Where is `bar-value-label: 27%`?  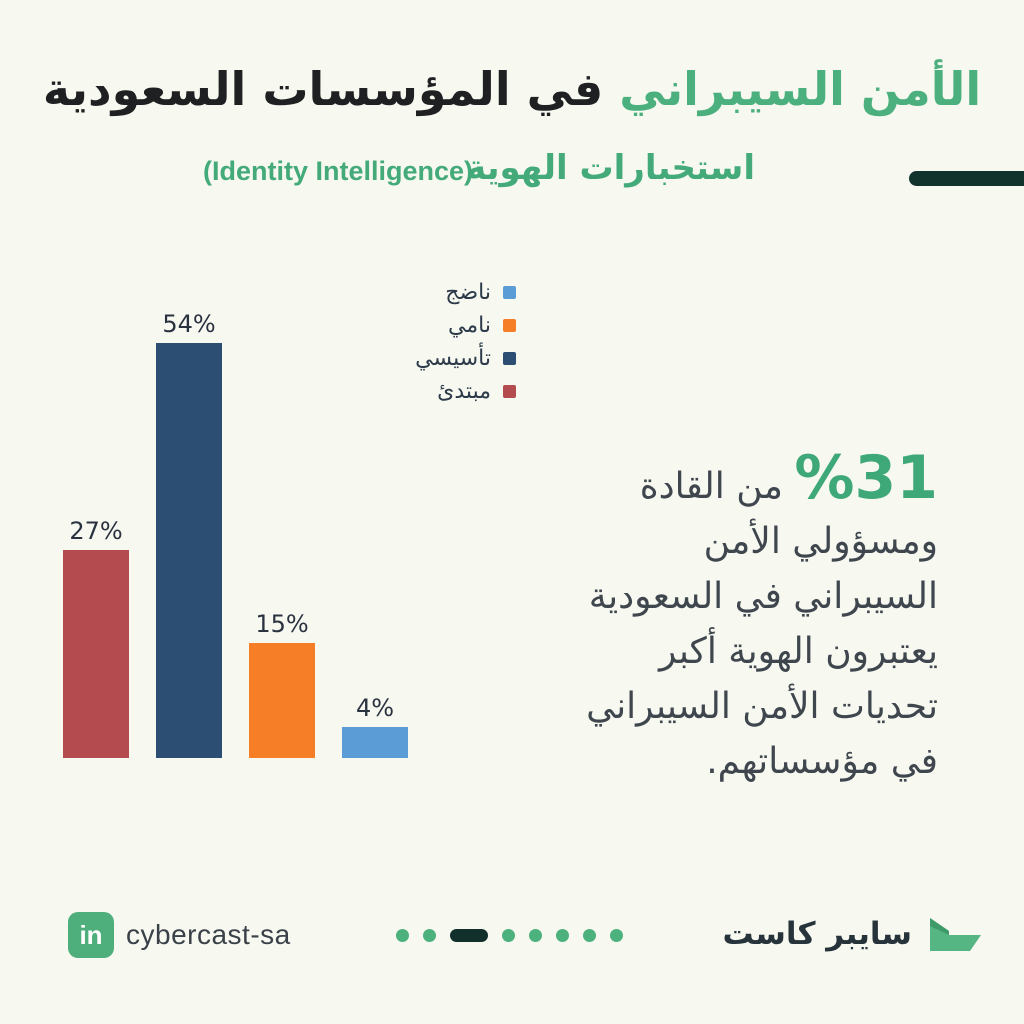
bar-value-label: 27% is located at coordinates (96, 531).